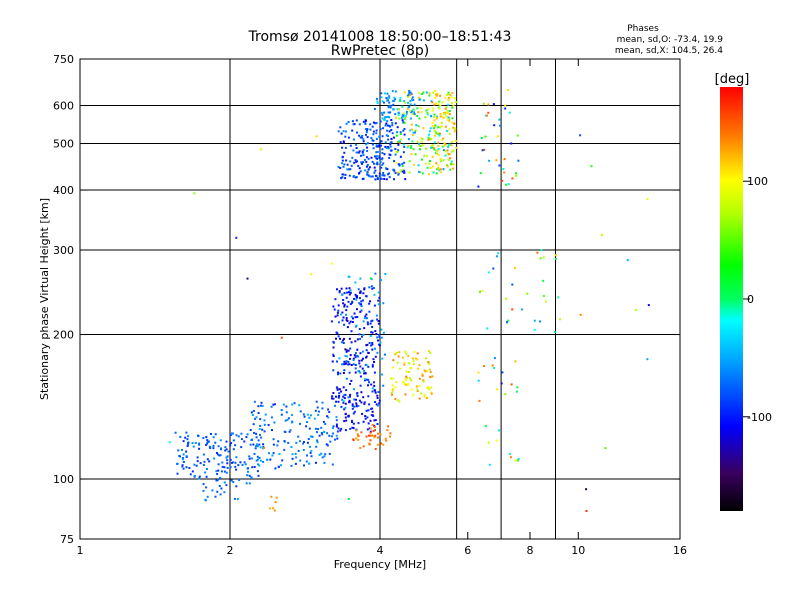  What do you see at coordinates (63, 106) in the screenshot?
I see `y-tick-label: 600` at bounding box center [63, 106].